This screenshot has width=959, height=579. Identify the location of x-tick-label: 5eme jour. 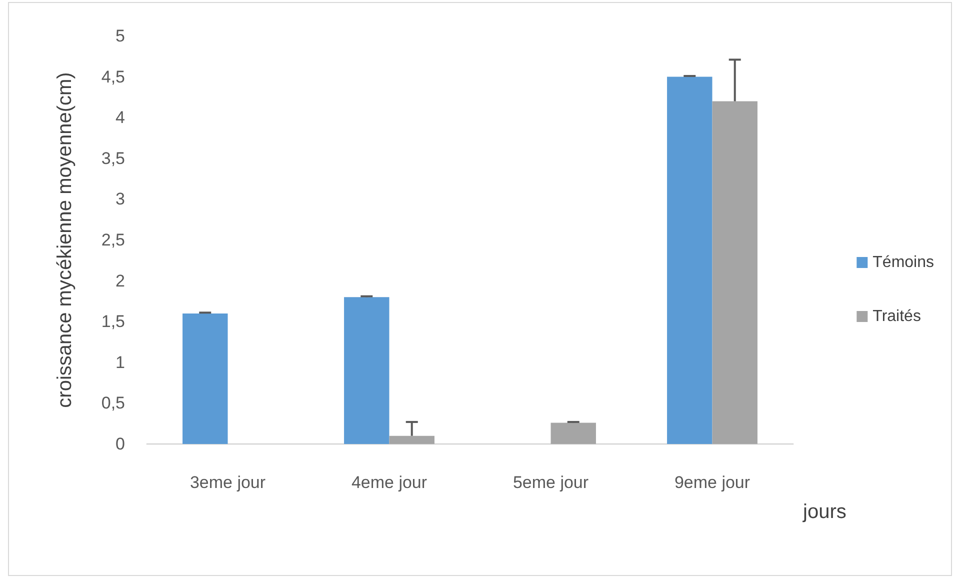
(550, 482).